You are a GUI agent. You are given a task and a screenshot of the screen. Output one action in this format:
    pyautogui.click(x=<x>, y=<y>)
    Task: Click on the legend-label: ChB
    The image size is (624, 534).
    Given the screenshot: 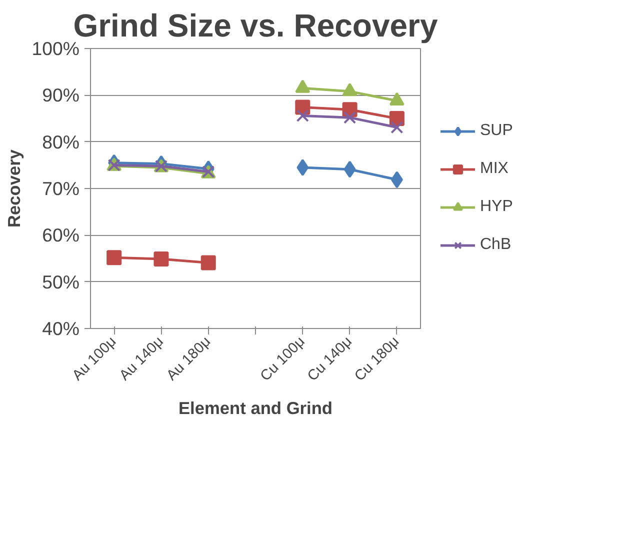 What is the action you would take?
    pyautogui.click(x=496, y=245)
    